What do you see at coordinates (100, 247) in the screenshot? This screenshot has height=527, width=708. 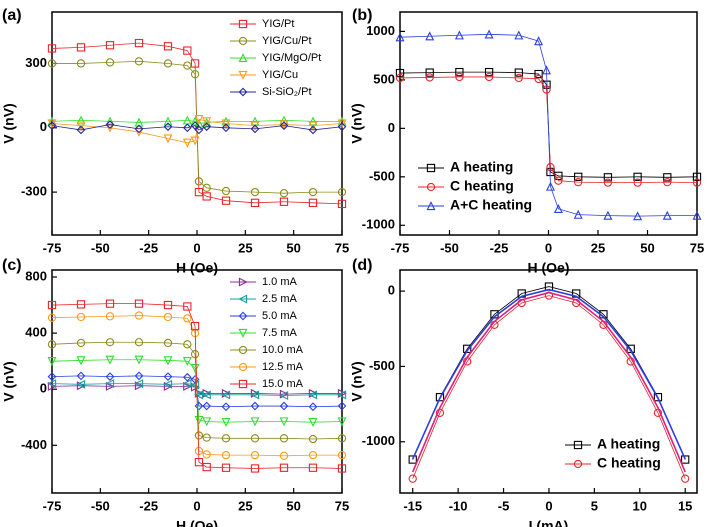 I see `x-tick-label: -50` at bounding box center [100, 247].